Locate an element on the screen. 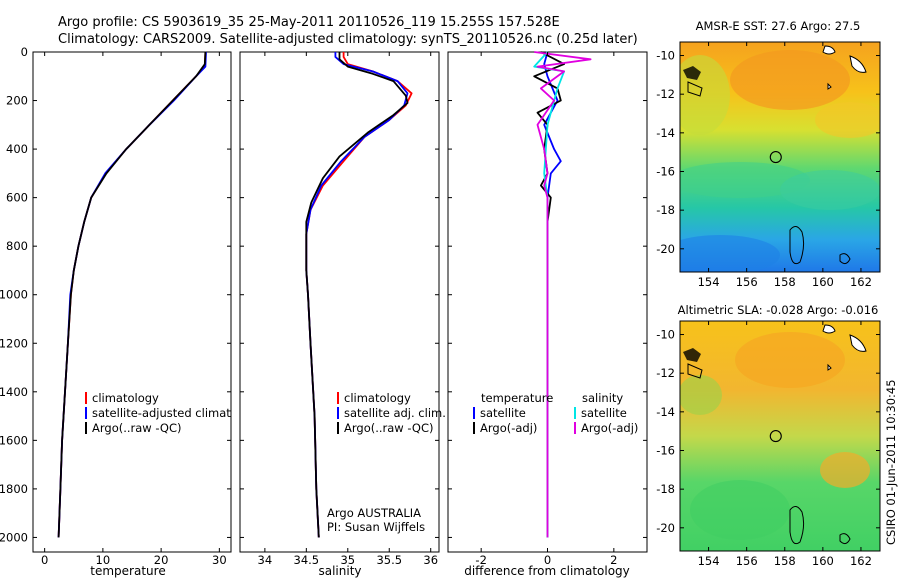  y-tick-label: 1200 is located at coordinates (14, 343).